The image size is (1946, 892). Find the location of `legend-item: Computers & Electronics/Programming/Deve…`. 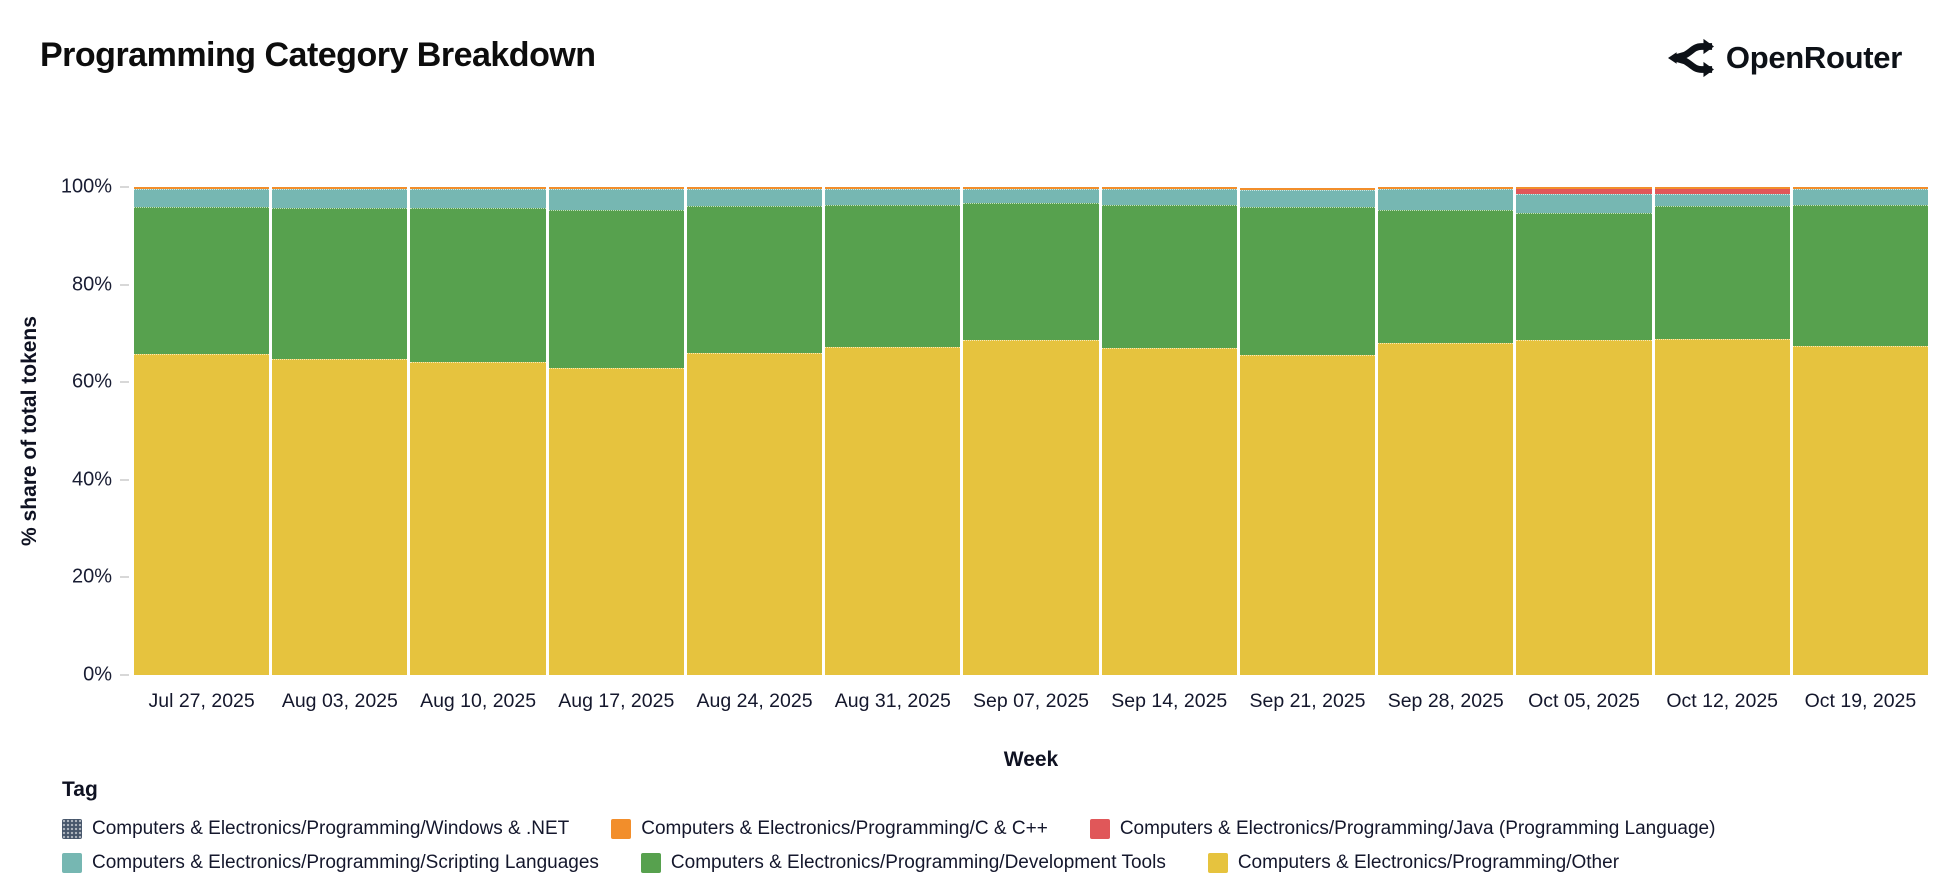

legend-item: Computers & Electronics/Programming/Deve… is located at coordinates (903, 863).